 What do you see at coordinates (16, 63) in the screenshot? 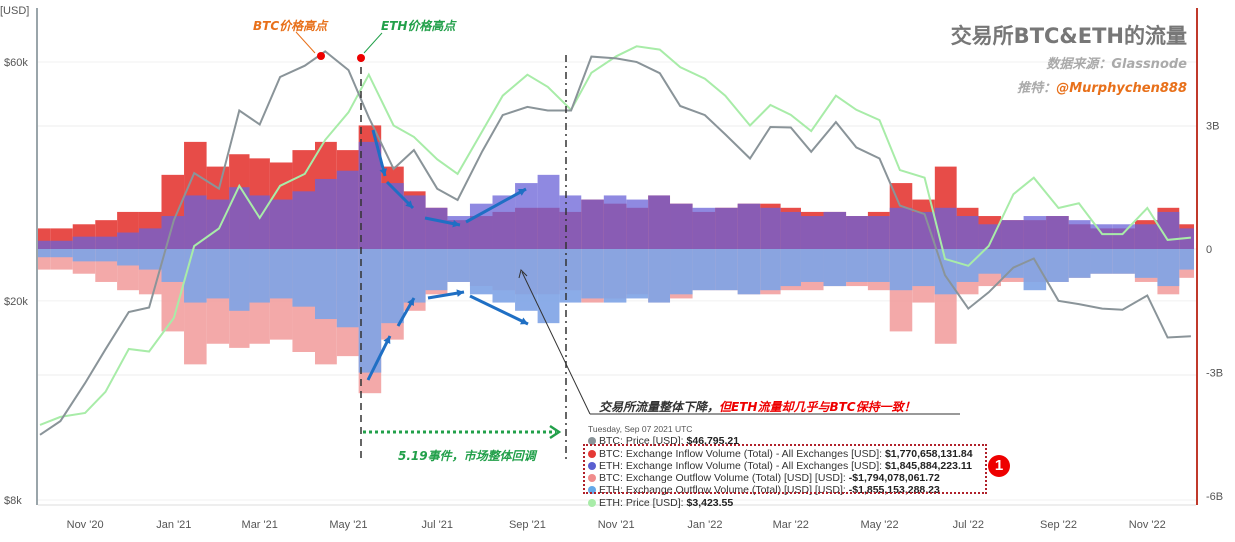
I see `left-tick-label: $60k` at bounding box center [16, 63].